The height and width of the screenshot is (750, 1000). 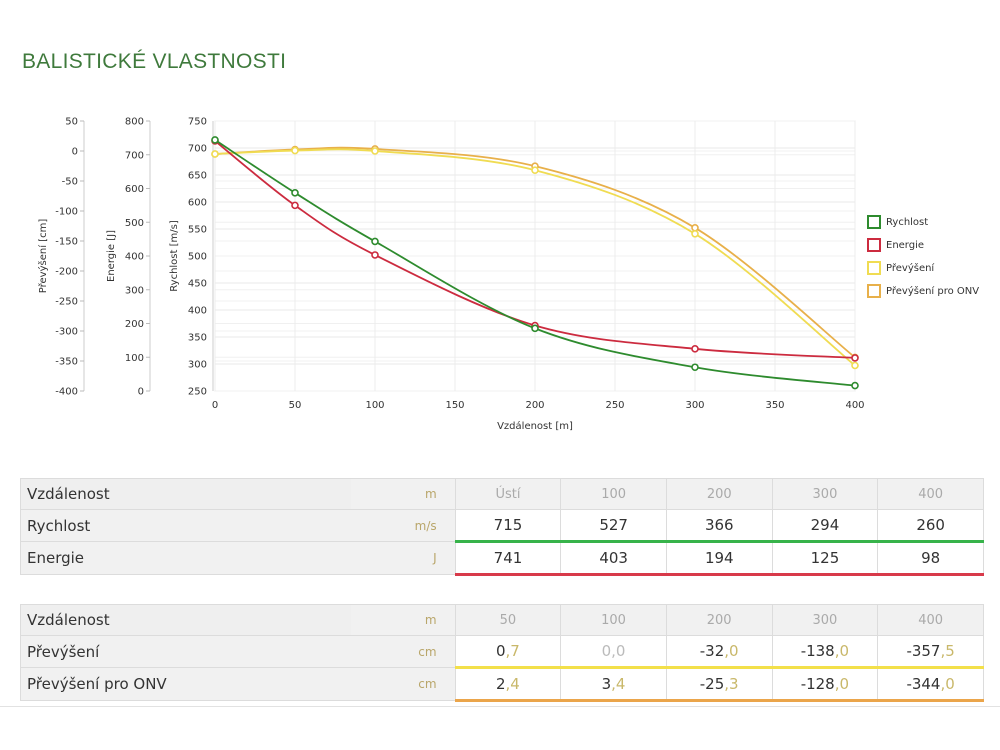 What do you see at coordinates (712, 684) in the screenshot?
I see `cell-integer: -25` at bounding box center [712, 684].